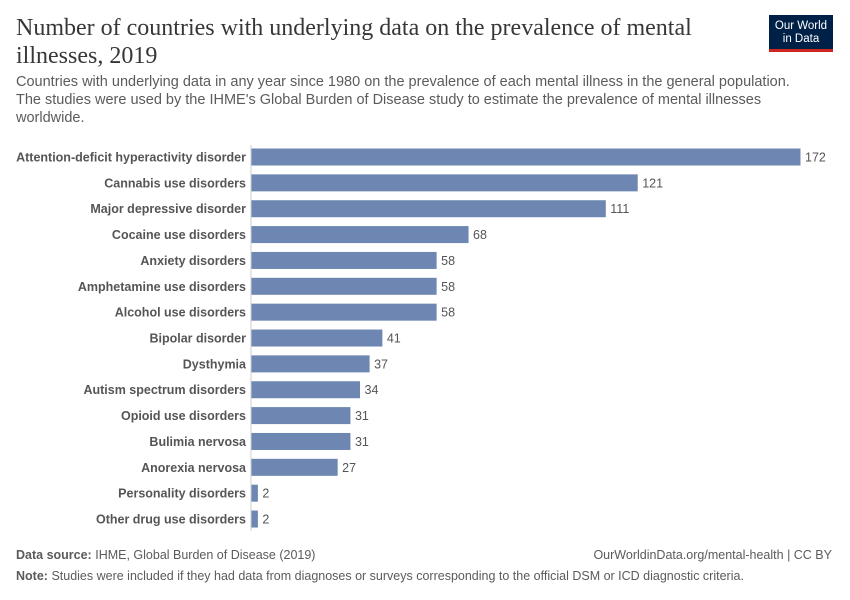 The height and width of the screenshot is (600, 850). Describe the element at coordinates (712, 555) in the screenshot. I see `source-url: OurWorldinData.org/mental-health | CC BY` at that location.